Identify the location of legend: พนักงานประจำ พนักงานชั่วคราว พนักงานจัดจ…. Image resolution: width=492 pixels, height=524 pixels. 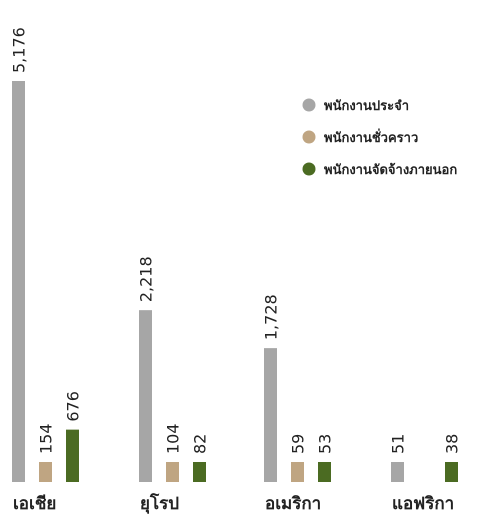
(379, 138).